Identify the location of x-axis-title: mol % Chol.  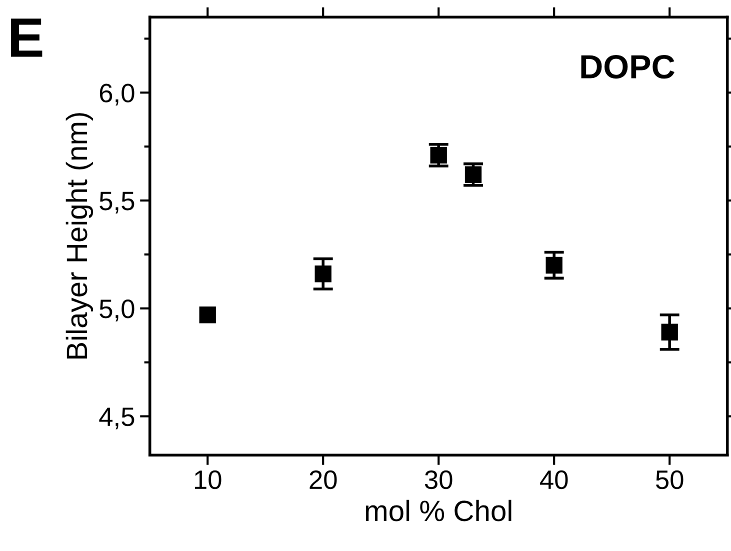
(439, 511).